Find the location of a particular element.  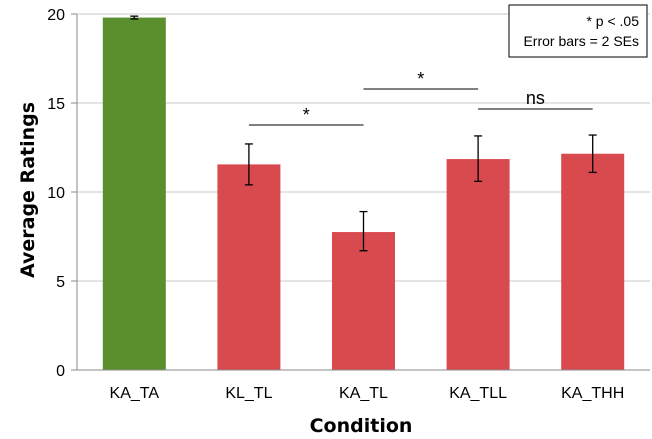

bar-ka-tll is located at coordinates (478, 264).